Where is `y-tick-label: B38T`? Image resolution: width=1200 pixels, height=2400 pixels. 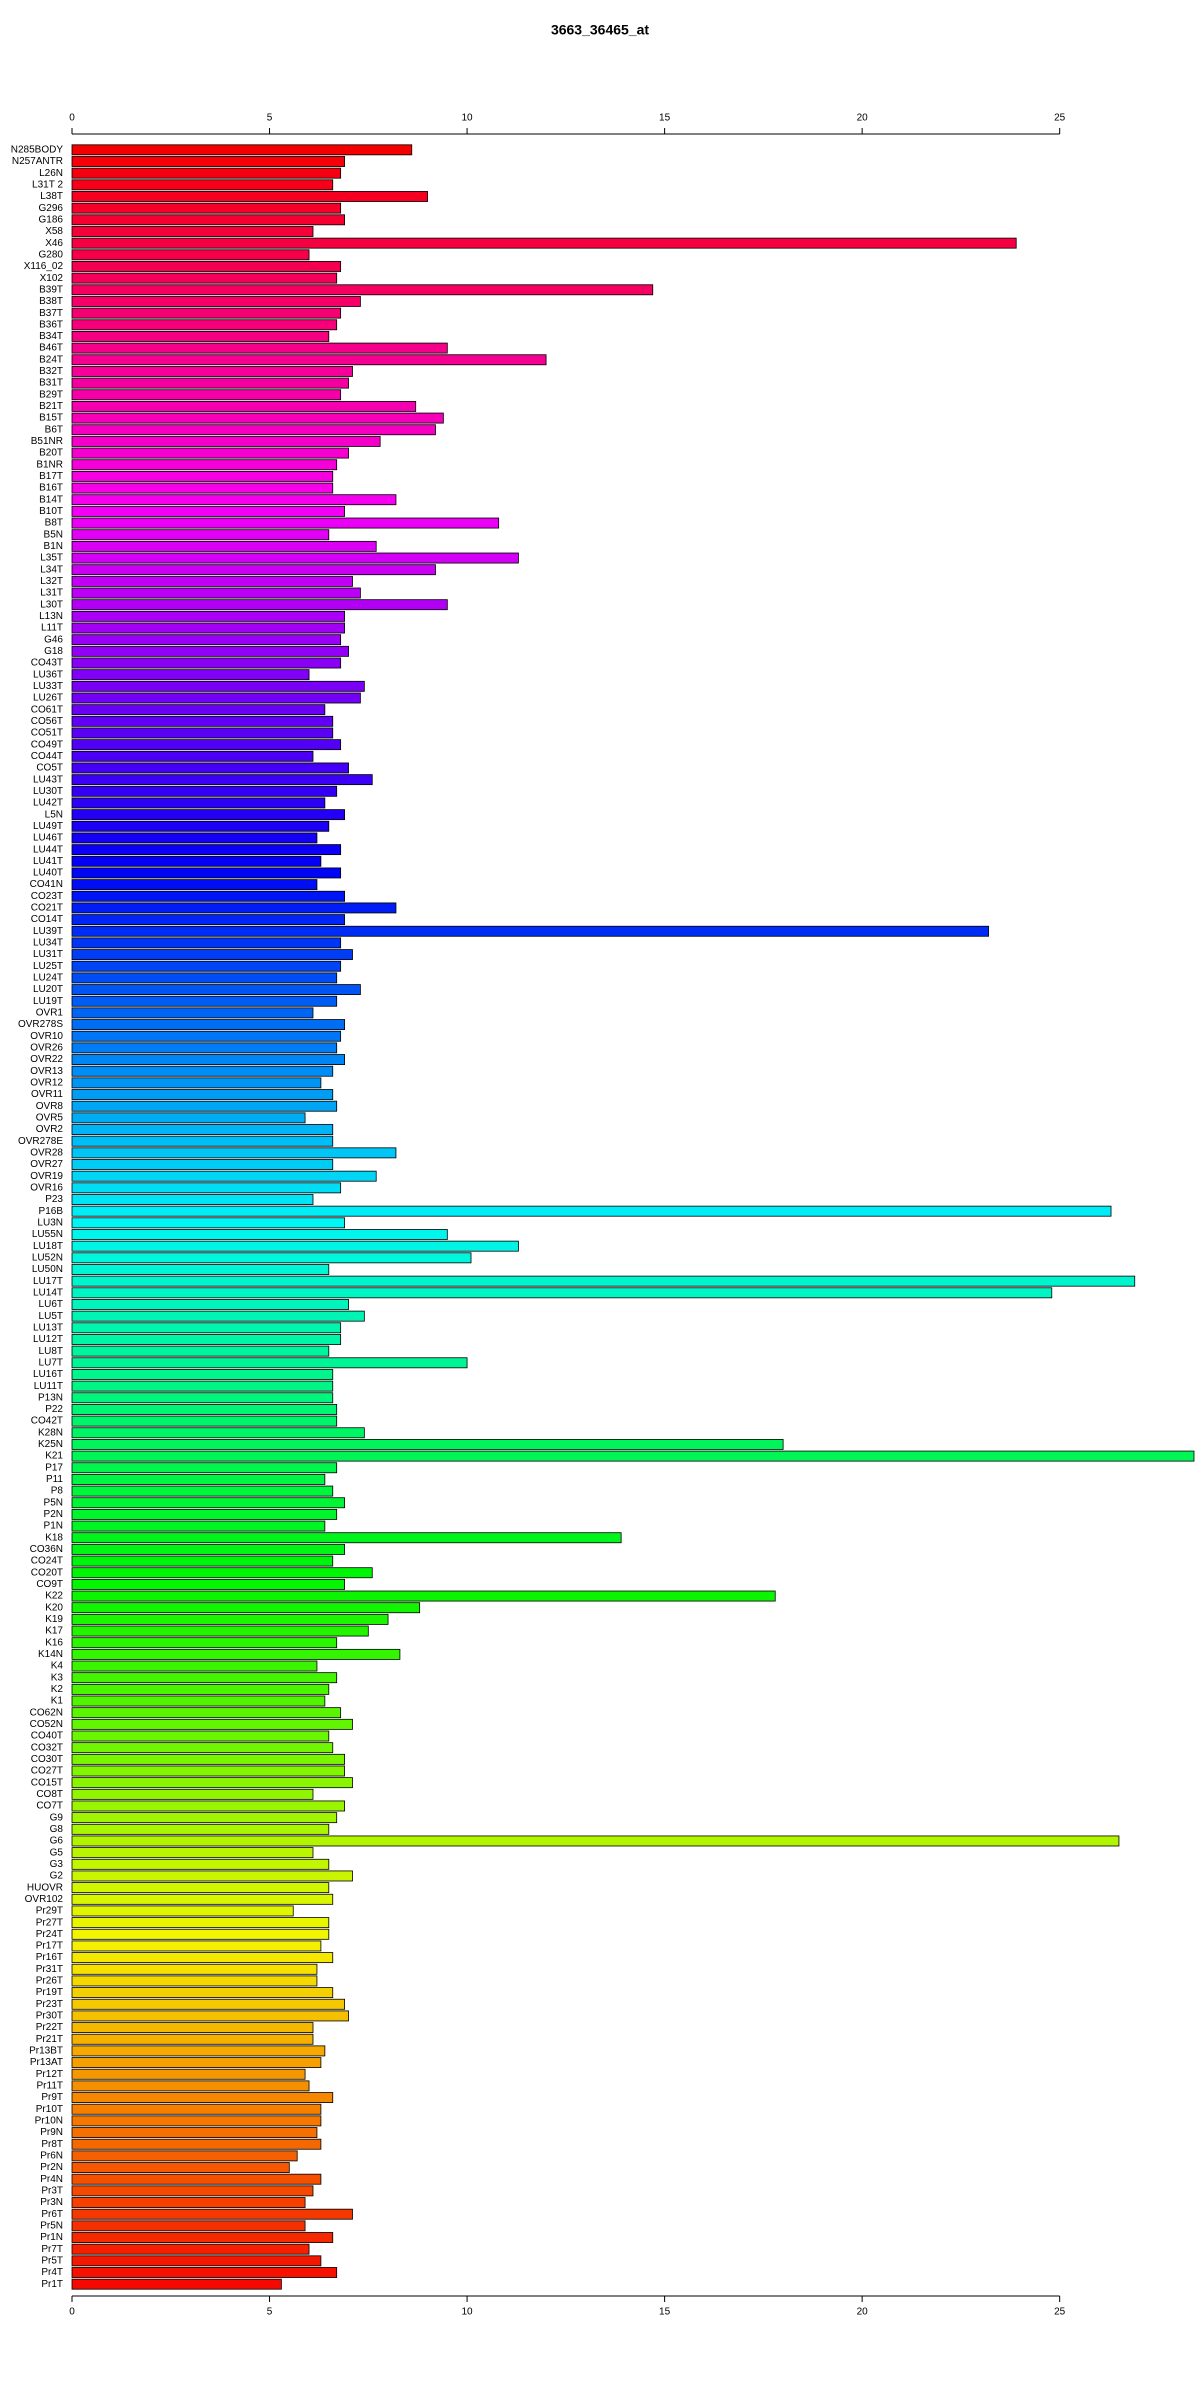
y-tick-label: B38T is located at coordinates (51, 301).